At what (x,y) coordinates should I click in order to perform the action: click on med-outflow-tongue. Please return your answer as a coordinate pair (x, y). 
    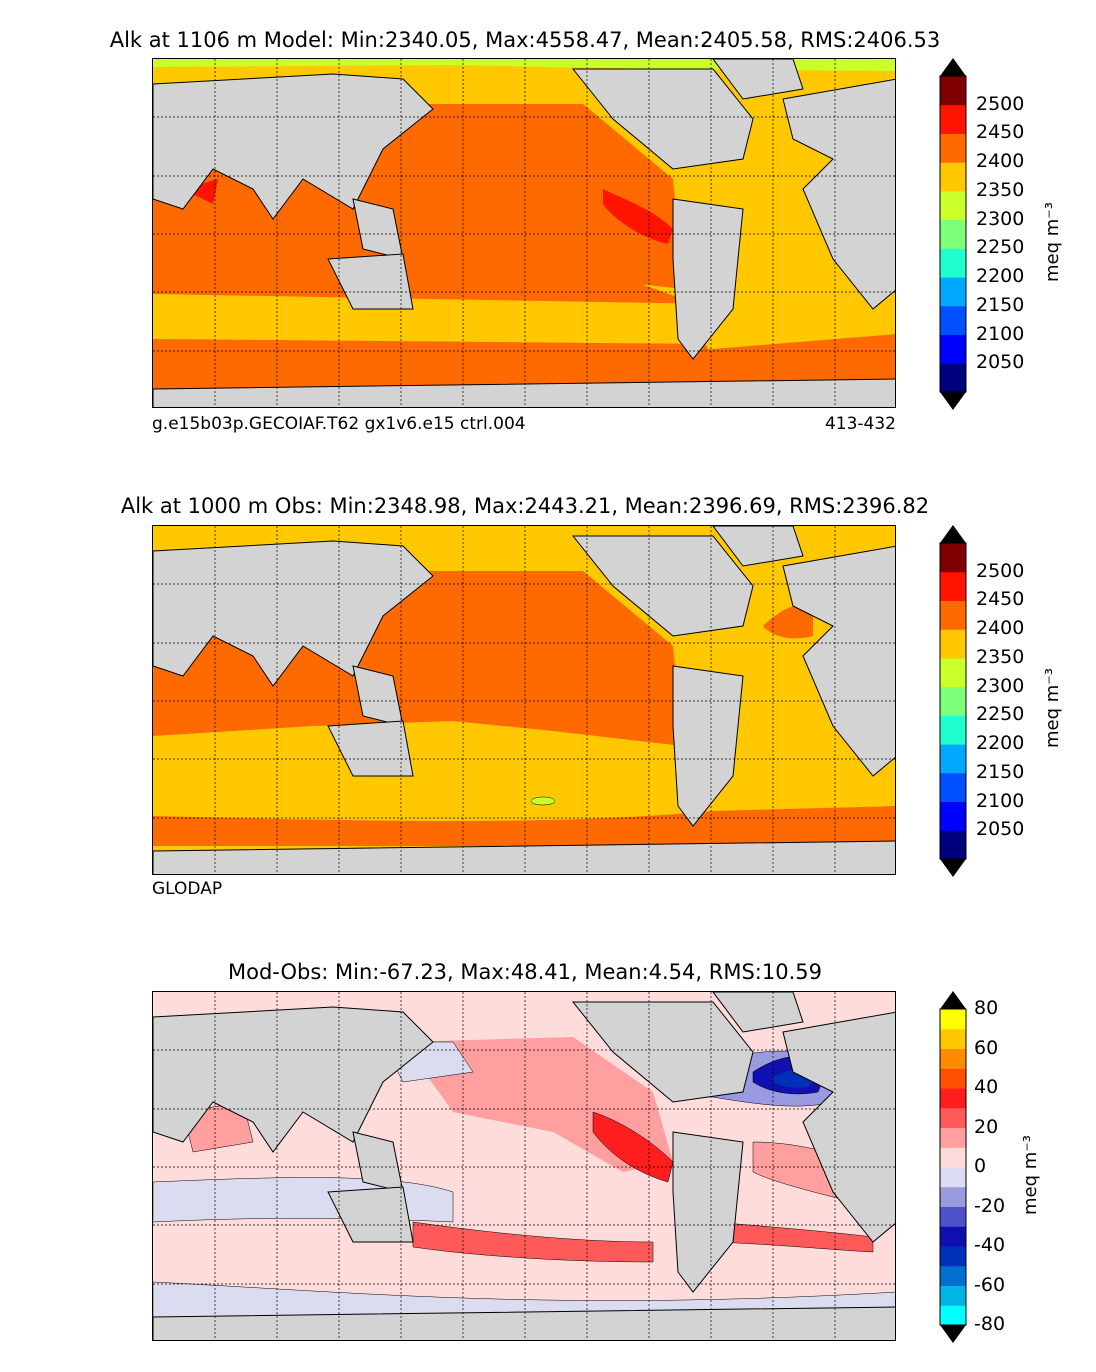
    Looking at the image, I should click on (788, 621).